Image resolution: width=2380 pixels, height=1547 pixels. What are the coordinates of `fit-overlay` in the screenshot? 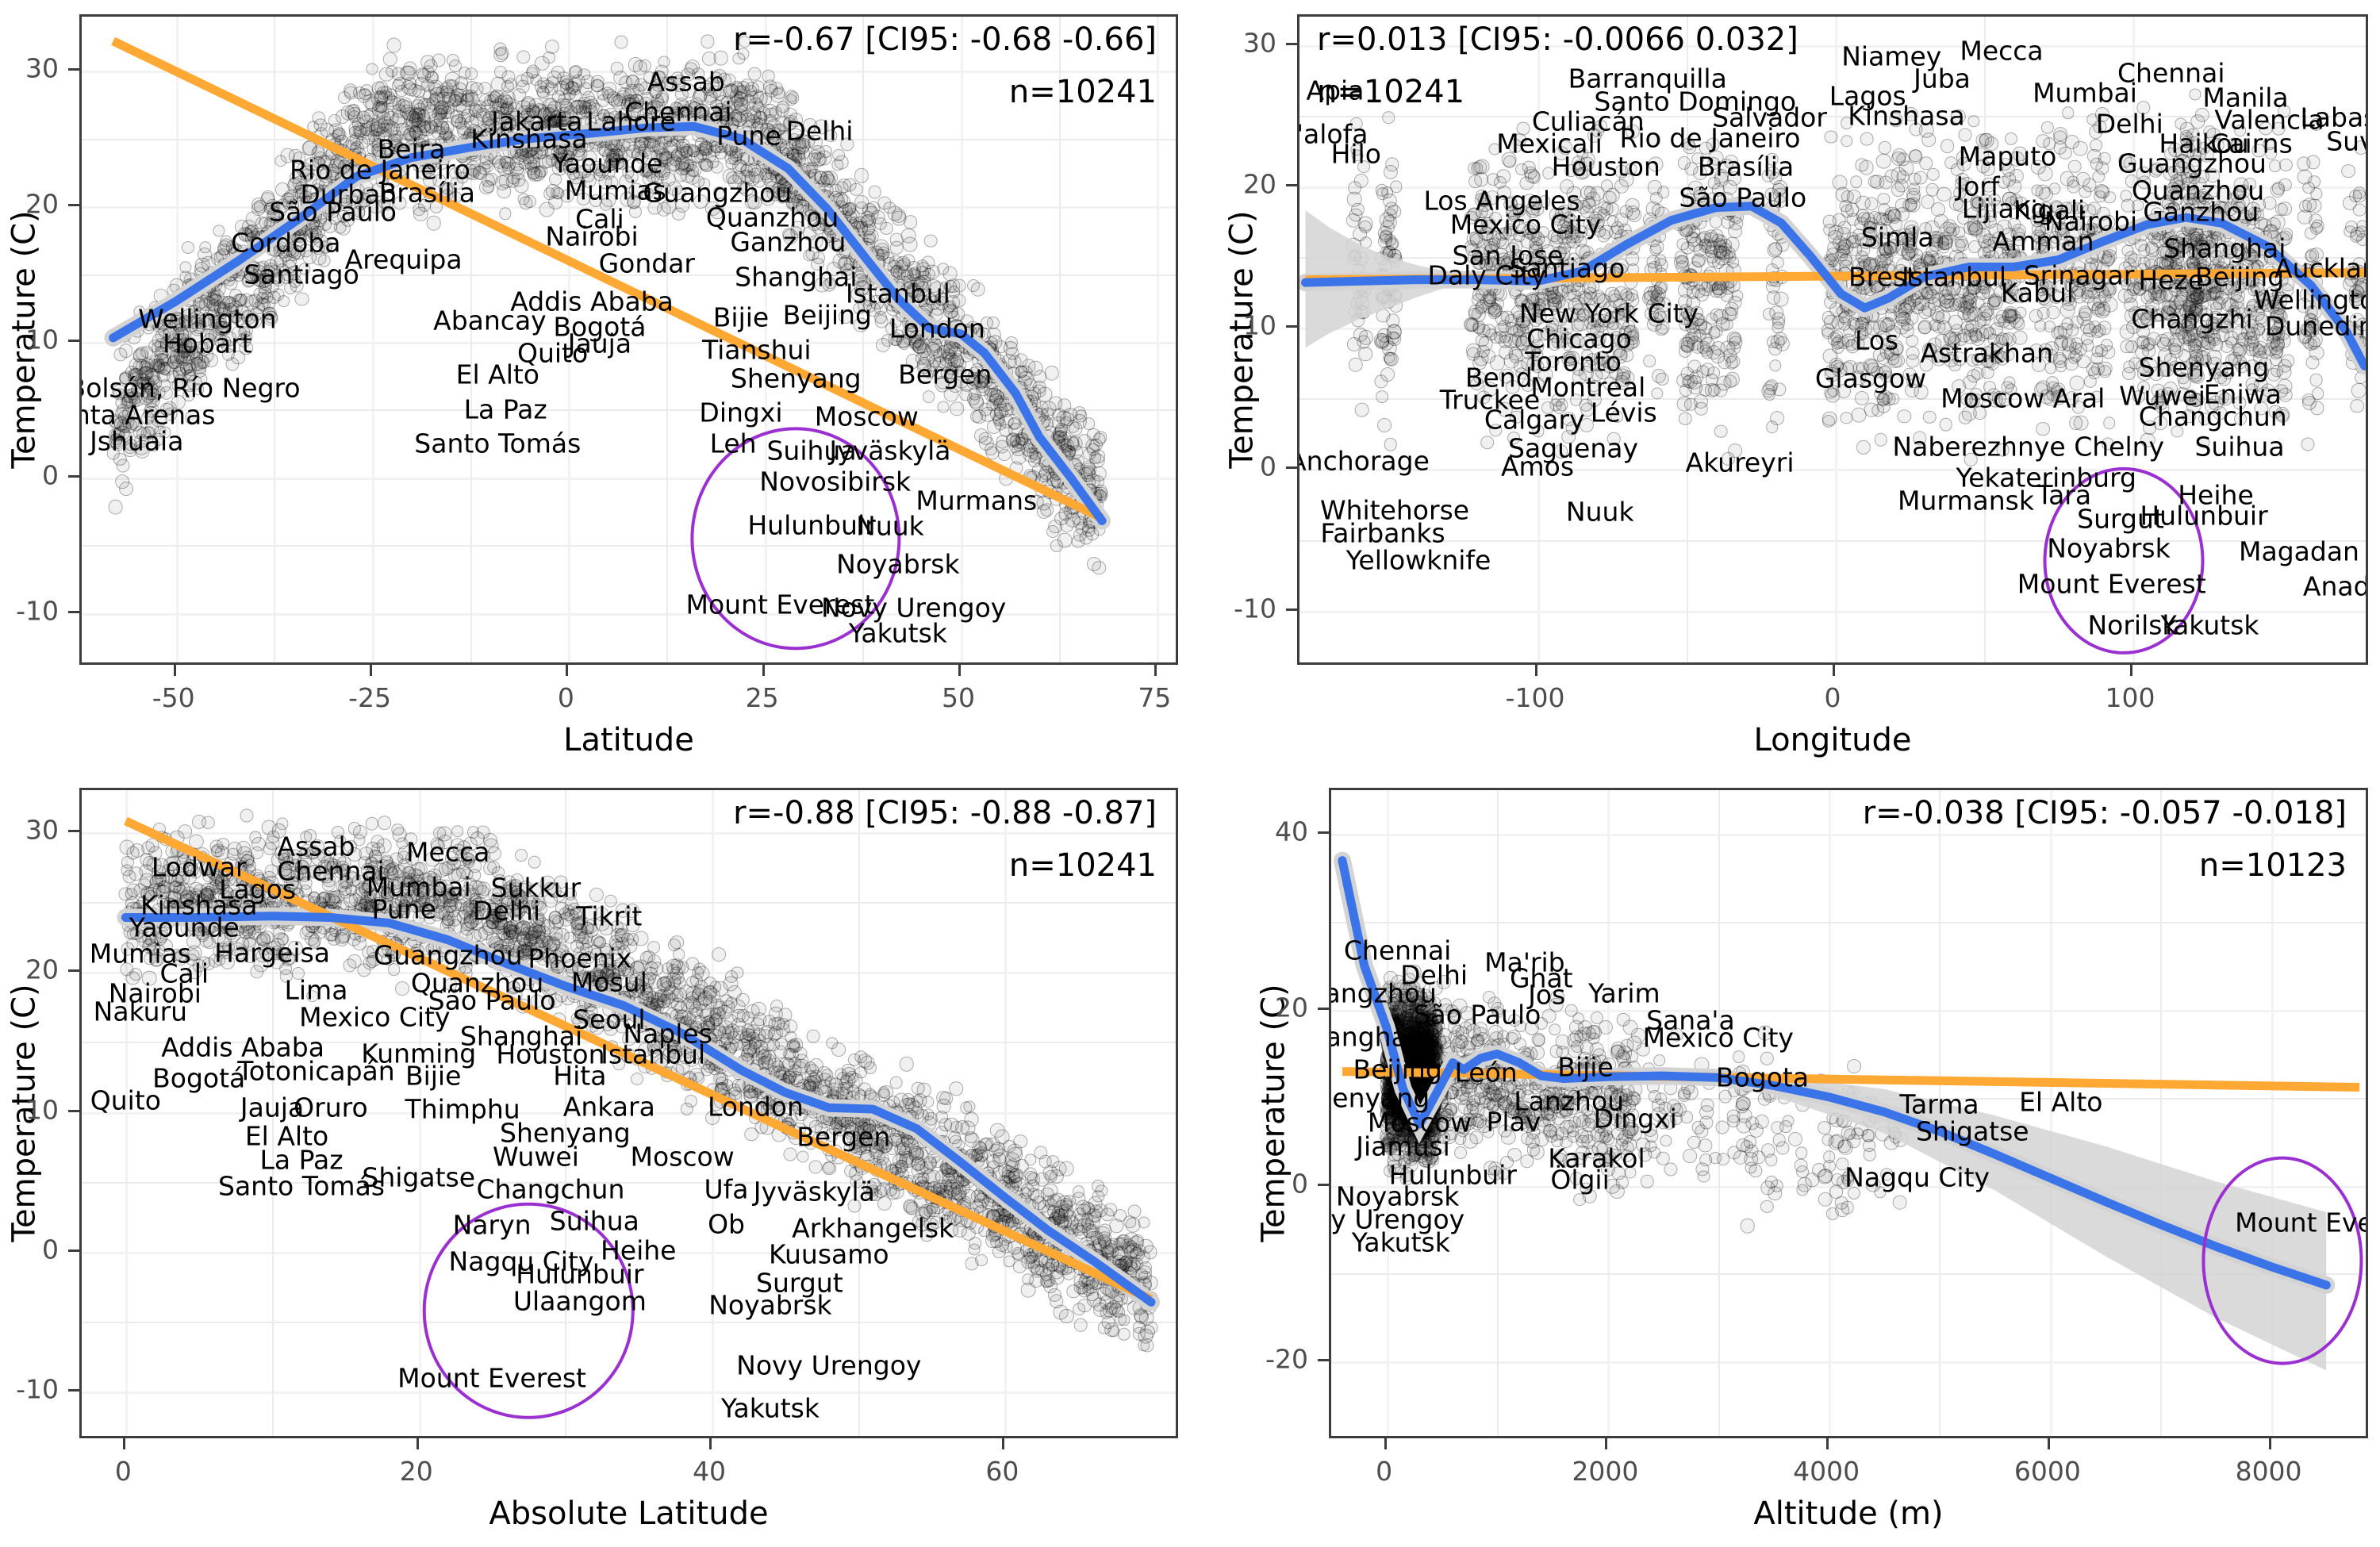 It's located at (607, 283).